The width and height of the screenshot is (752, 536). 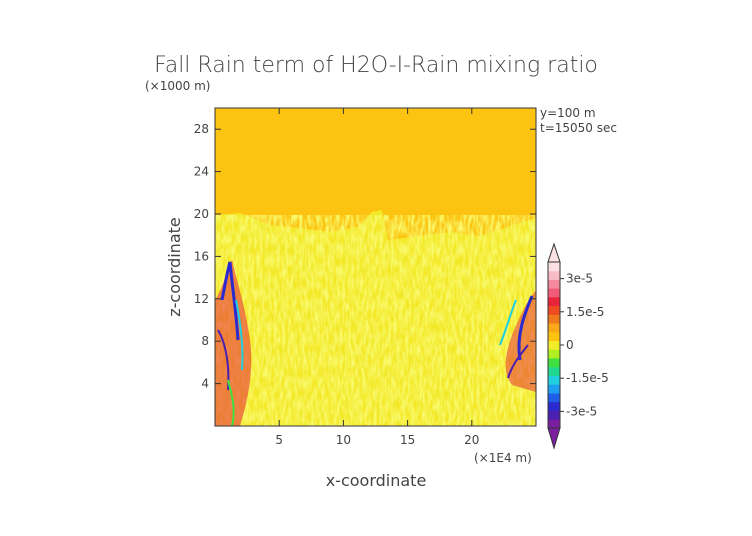 I want to click on colorbar-top-arrow, so click(x=554, y=252).